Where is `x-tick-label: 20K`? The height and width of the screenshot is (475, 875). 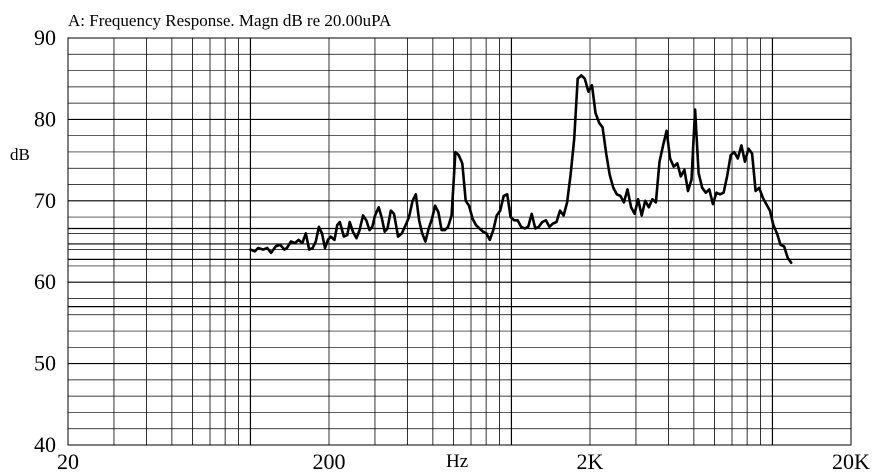
x-tick-label: 20K is located at coordinates (851, 461).